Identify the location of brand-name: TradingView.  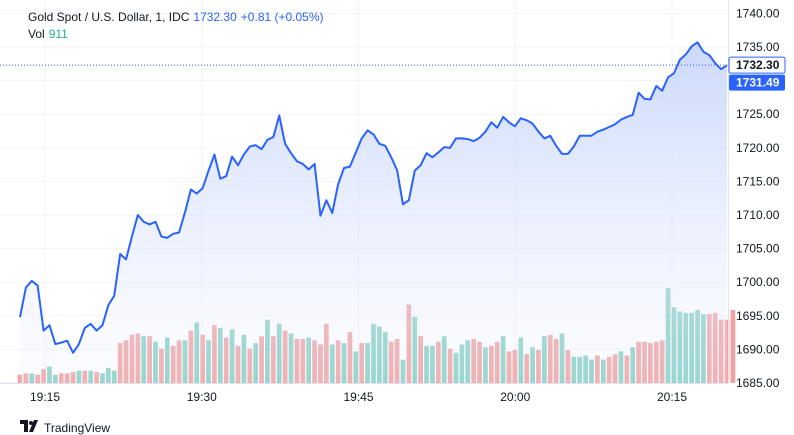
(77, 427).